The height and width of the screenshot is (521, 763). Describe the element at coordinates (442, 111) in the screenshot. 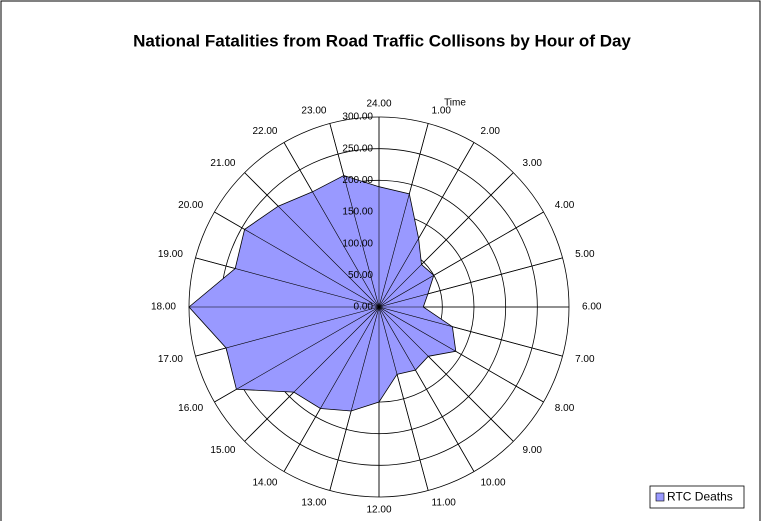

I see `category-label: 1.00` at that location.